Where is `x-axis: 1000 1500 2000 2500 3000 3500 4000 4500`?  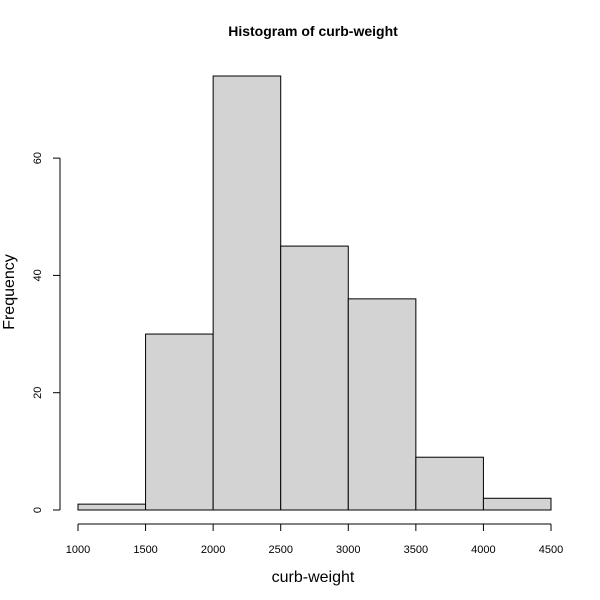
x-axis: 1000 1500 2000 2500 3000 3500 4000 4500 is located at coordinates (314, 539).